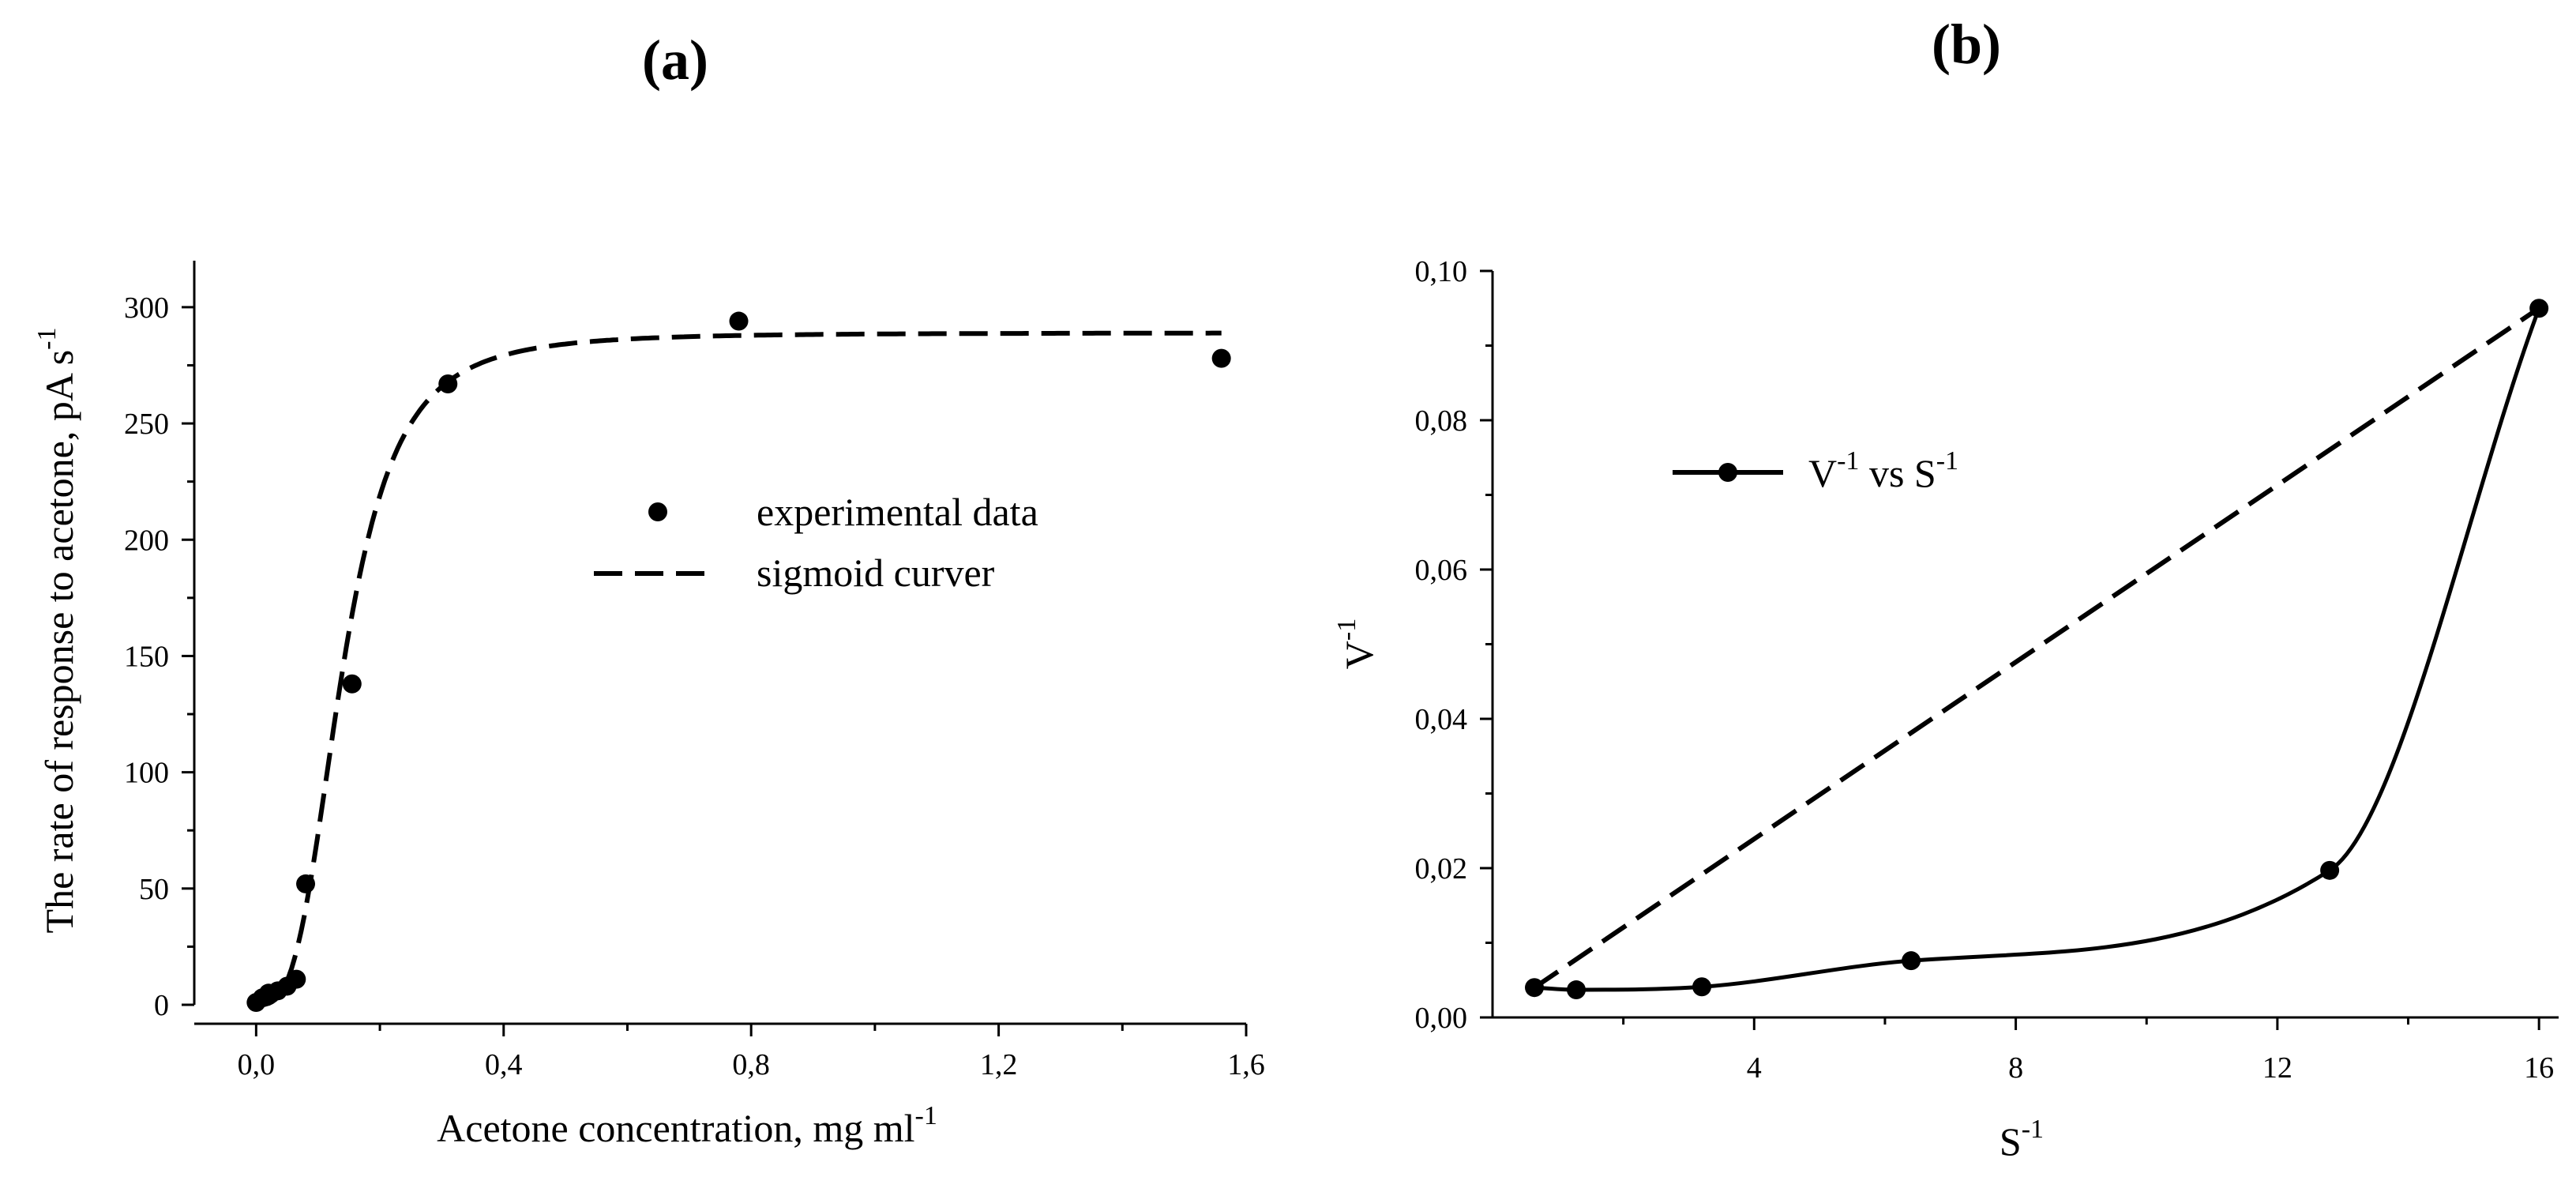 Image resolution: width=2576 pixels, height=1177 pixels. I want to click on y-tick-label: 0,06, so click(1441, 570).